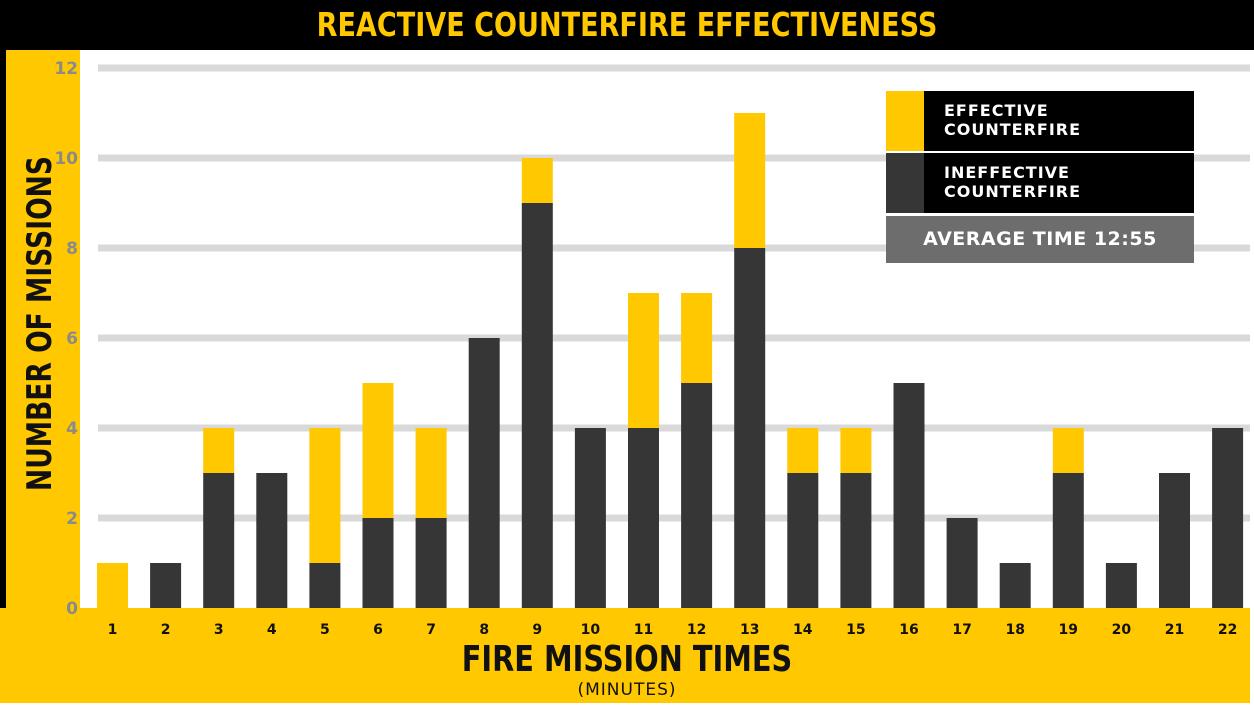 This screenshot has height=705, width=1254. What do you see at coordinates (1252, 376) in the screenshot?
I see `right-edge` at bounding box center [1252, 376].